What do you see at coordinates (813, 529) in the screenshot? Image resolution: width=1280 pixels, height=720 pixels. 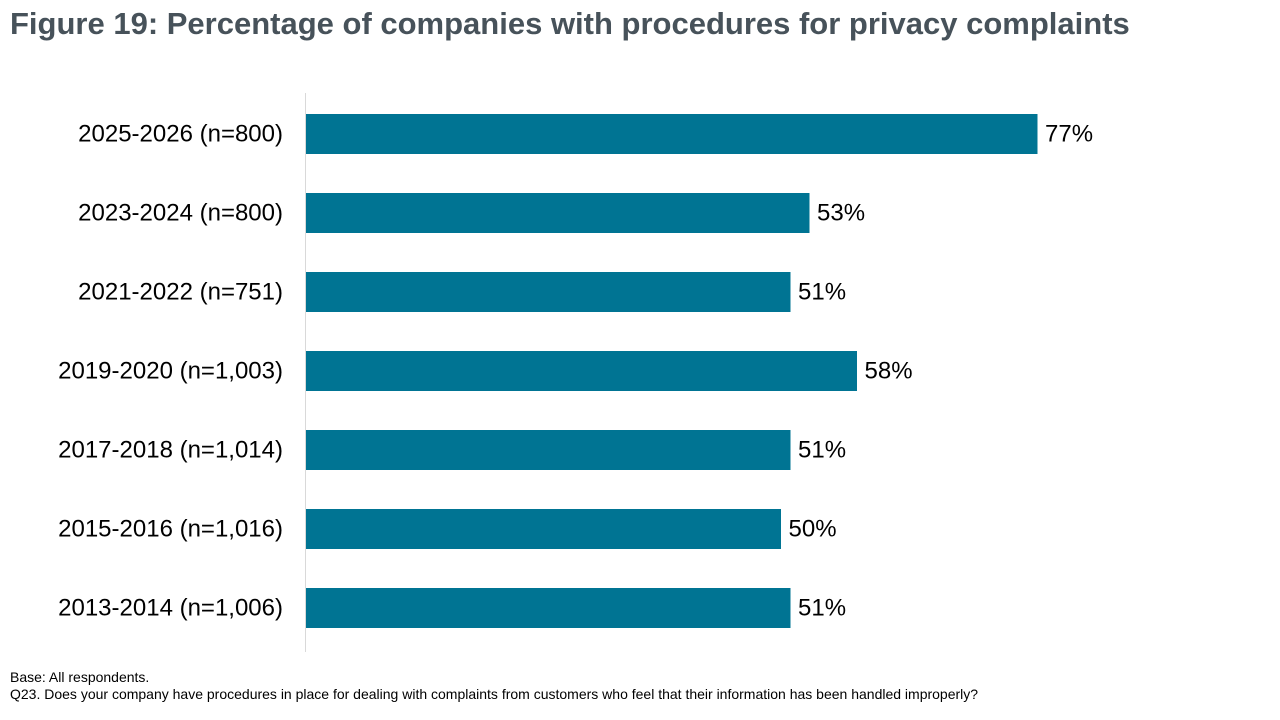 I see `data-label: 50%` at bounding box center [813, 529].